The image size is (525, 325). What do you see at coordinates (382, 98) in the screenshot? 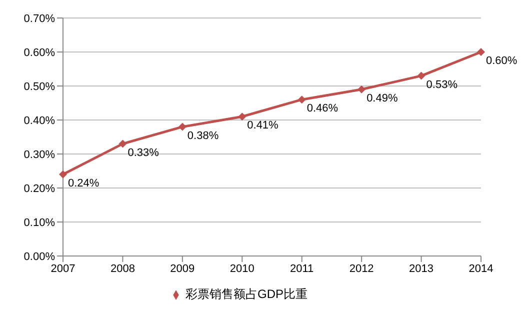
I see `data-label: 0.49%` at bounding box center [382, 98].